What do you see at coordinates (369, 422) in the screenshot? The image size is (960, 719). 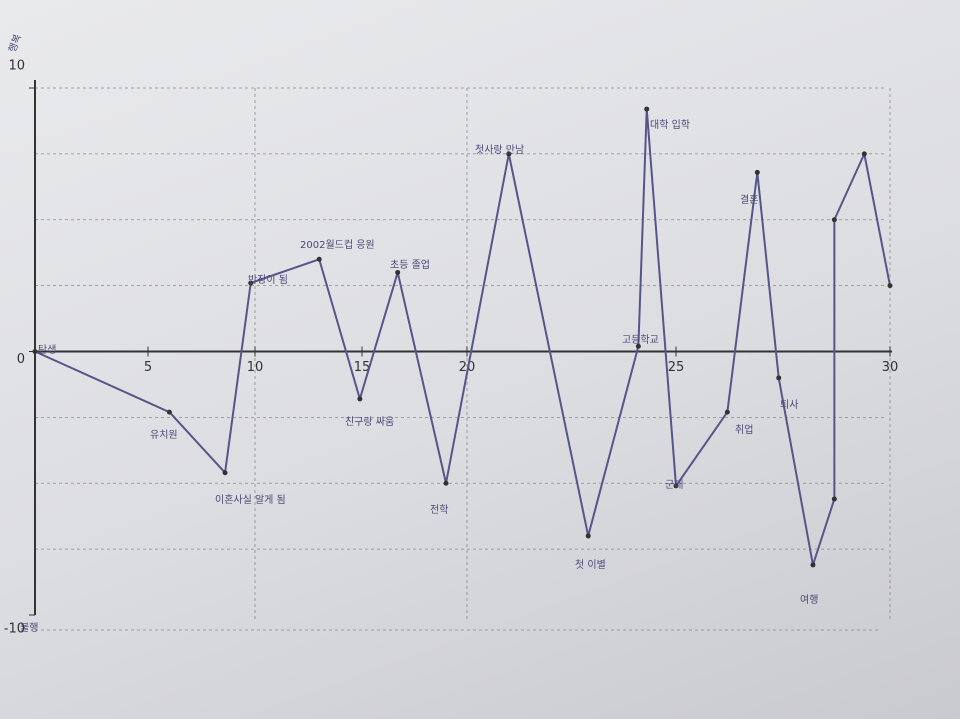 I see `annotation: 친구랑 싸움` at bounding box center [369, 422].